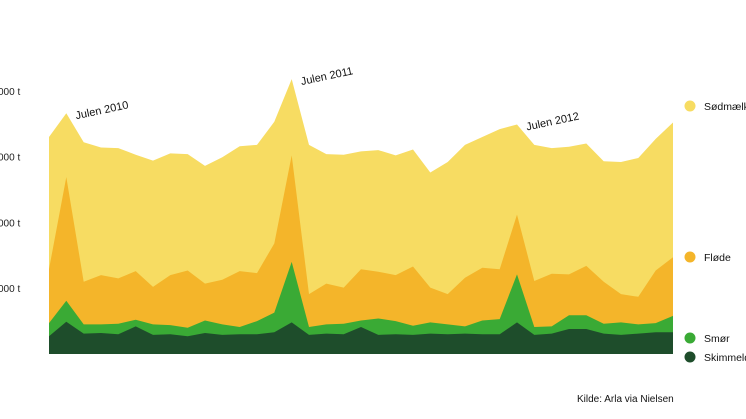 The width and height of the screenshot is (746, 419). What do you see at coordinates (715, 232) in the screenshot?
I see `legend: Skimmeld Smør Fløde Sødmælk` at bounding box center [715, 232].